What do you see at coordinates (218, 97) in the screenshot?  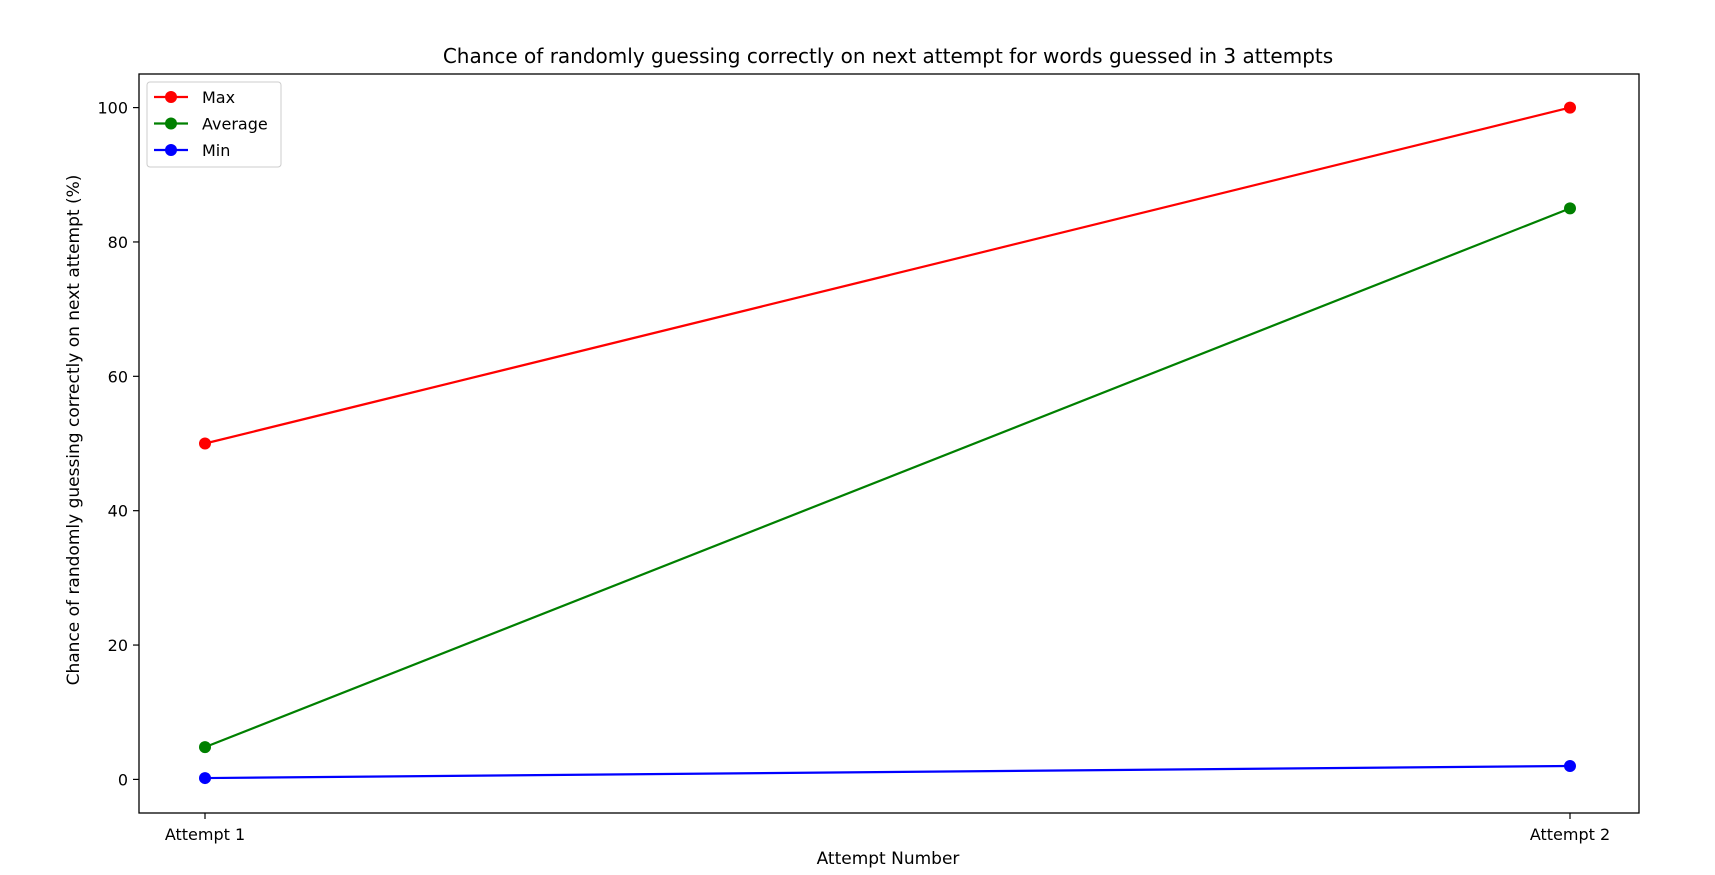 I see `legend-label: Max` at bounding box center [218, 97].